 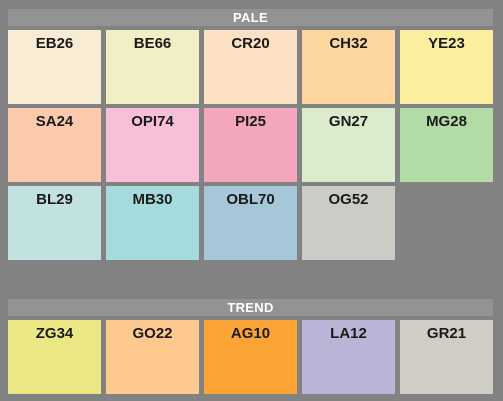 What do you see at coordinates (152, 145) in the screenshot?
I see `color-swatch-opi74: OPI74` at bounding box center [152, 145].